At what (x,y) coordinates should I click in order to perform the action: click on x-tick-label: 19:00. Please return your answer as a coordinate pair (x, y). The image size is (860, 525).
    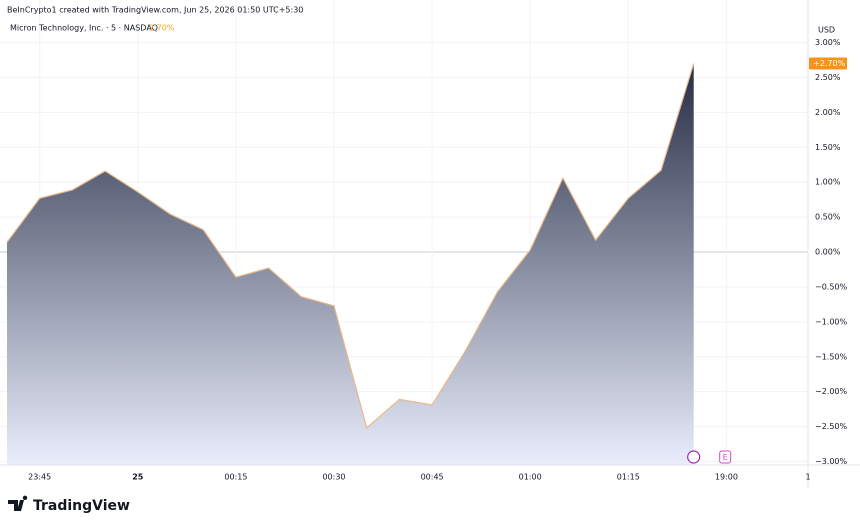
    Looking at the image, I should click on (726, 477).